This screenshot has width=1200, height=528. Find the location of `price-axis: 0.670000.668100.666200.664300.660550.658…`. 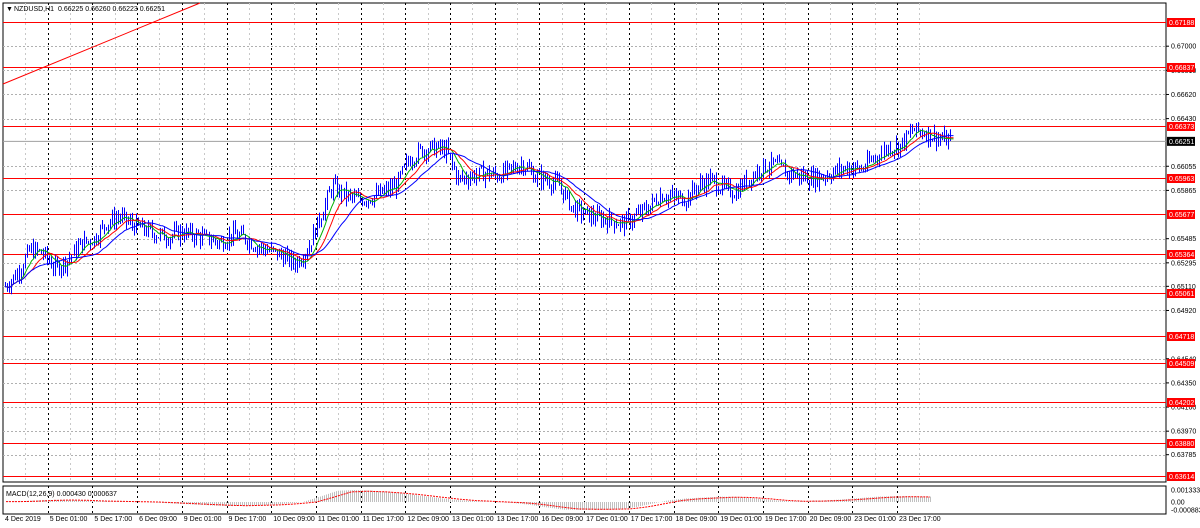

price-axis: 0.670000.668100.666200.664300.660550.658… is located at coordinates (1181, 249).